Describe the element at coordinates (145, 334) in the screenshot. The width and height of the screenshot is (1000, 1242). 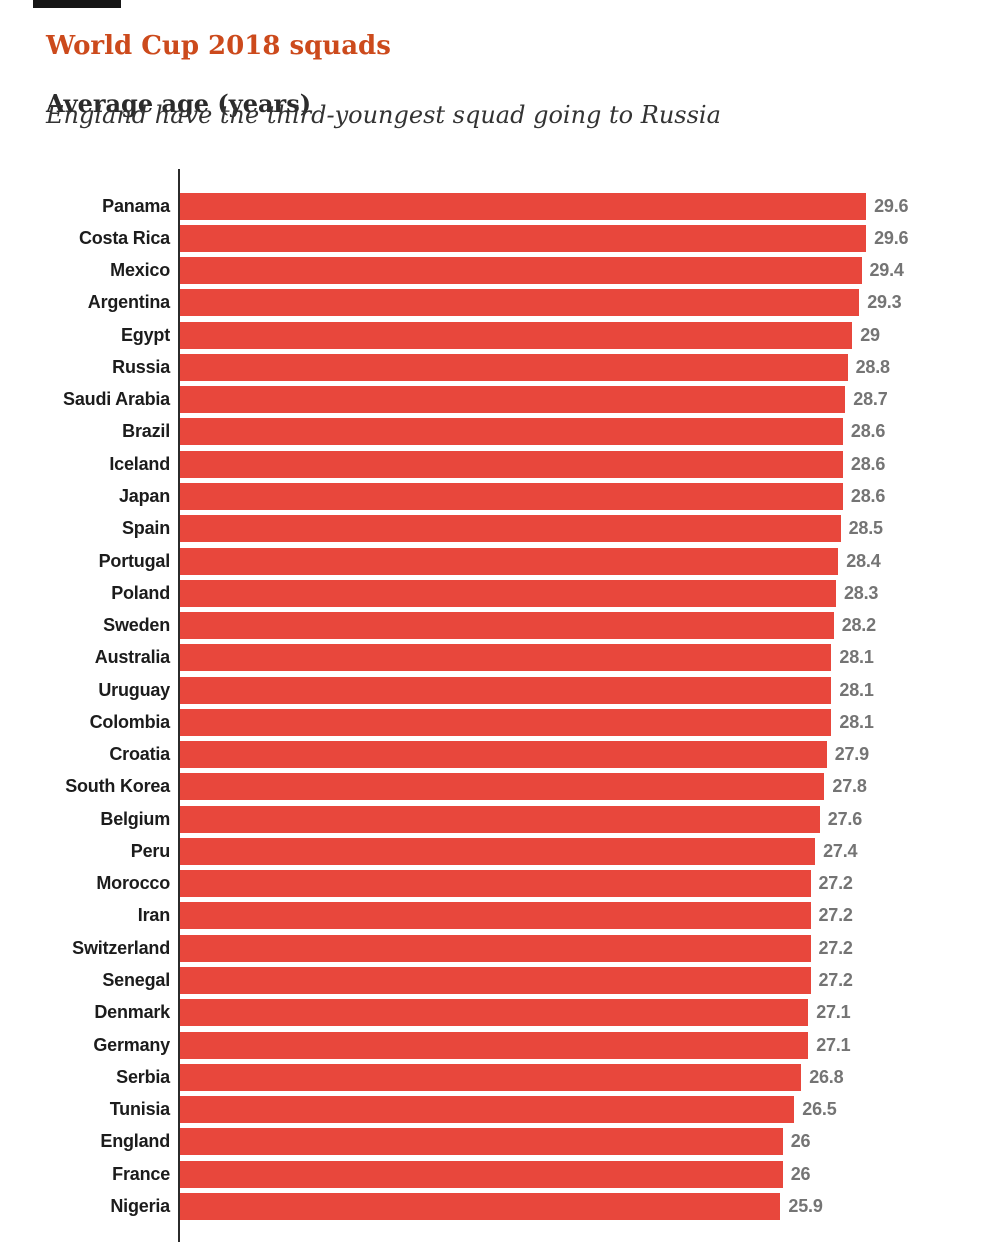
I see `country-label: Egypt` at that location.